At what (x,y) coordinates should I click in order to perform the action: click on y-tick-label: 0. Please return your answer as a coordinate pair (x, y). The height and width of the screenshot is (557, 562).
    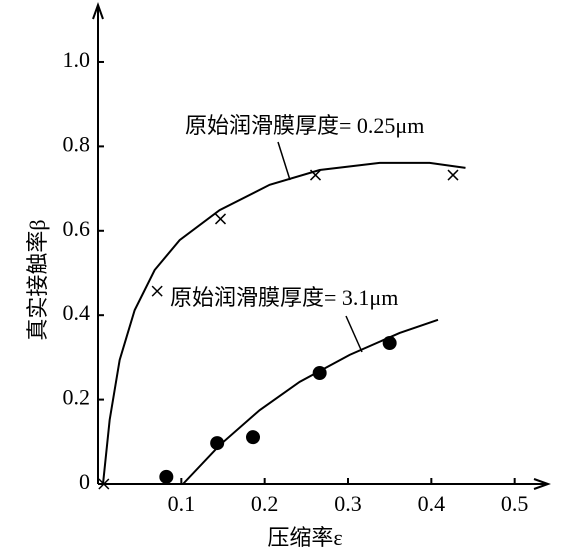
    Looking at the image, I should click on (84, 481).